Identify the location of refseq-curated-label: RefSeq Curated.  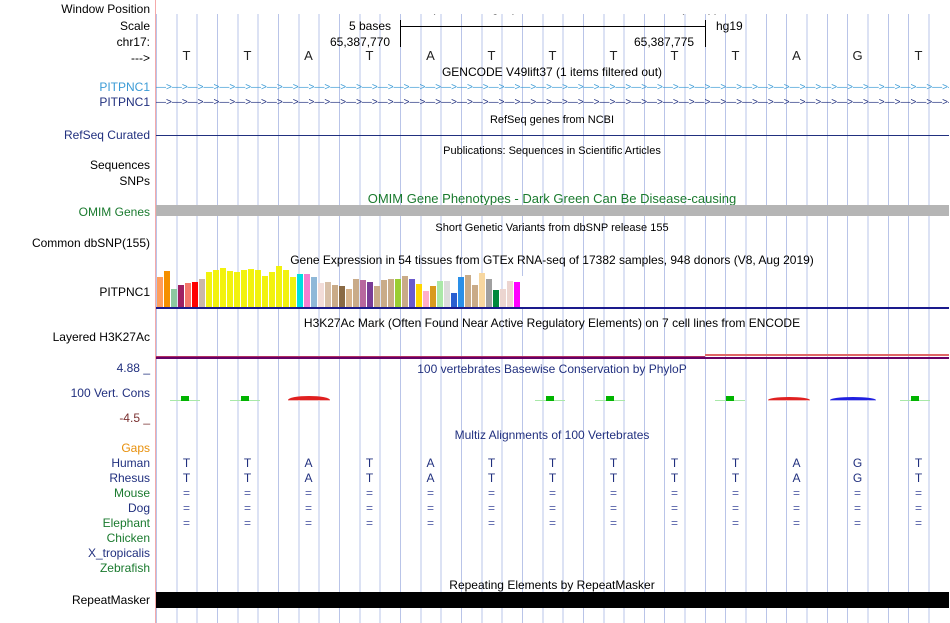
(106, 135).